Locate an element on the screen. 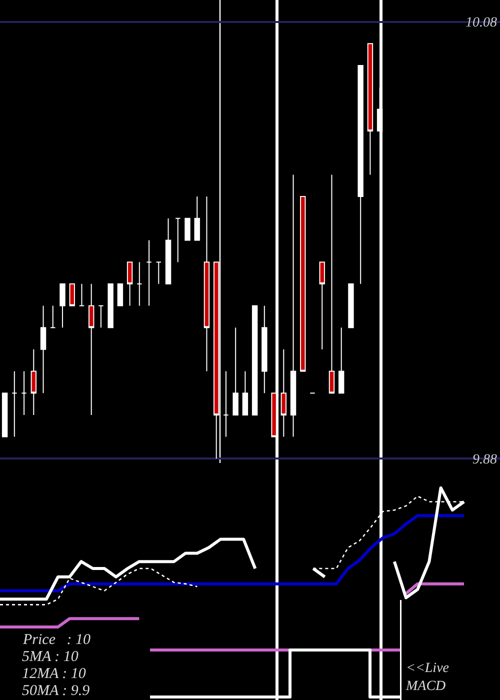 This screenshot has height=700, width=500. text: <<Live MACD is located at coordinates (427, 677).